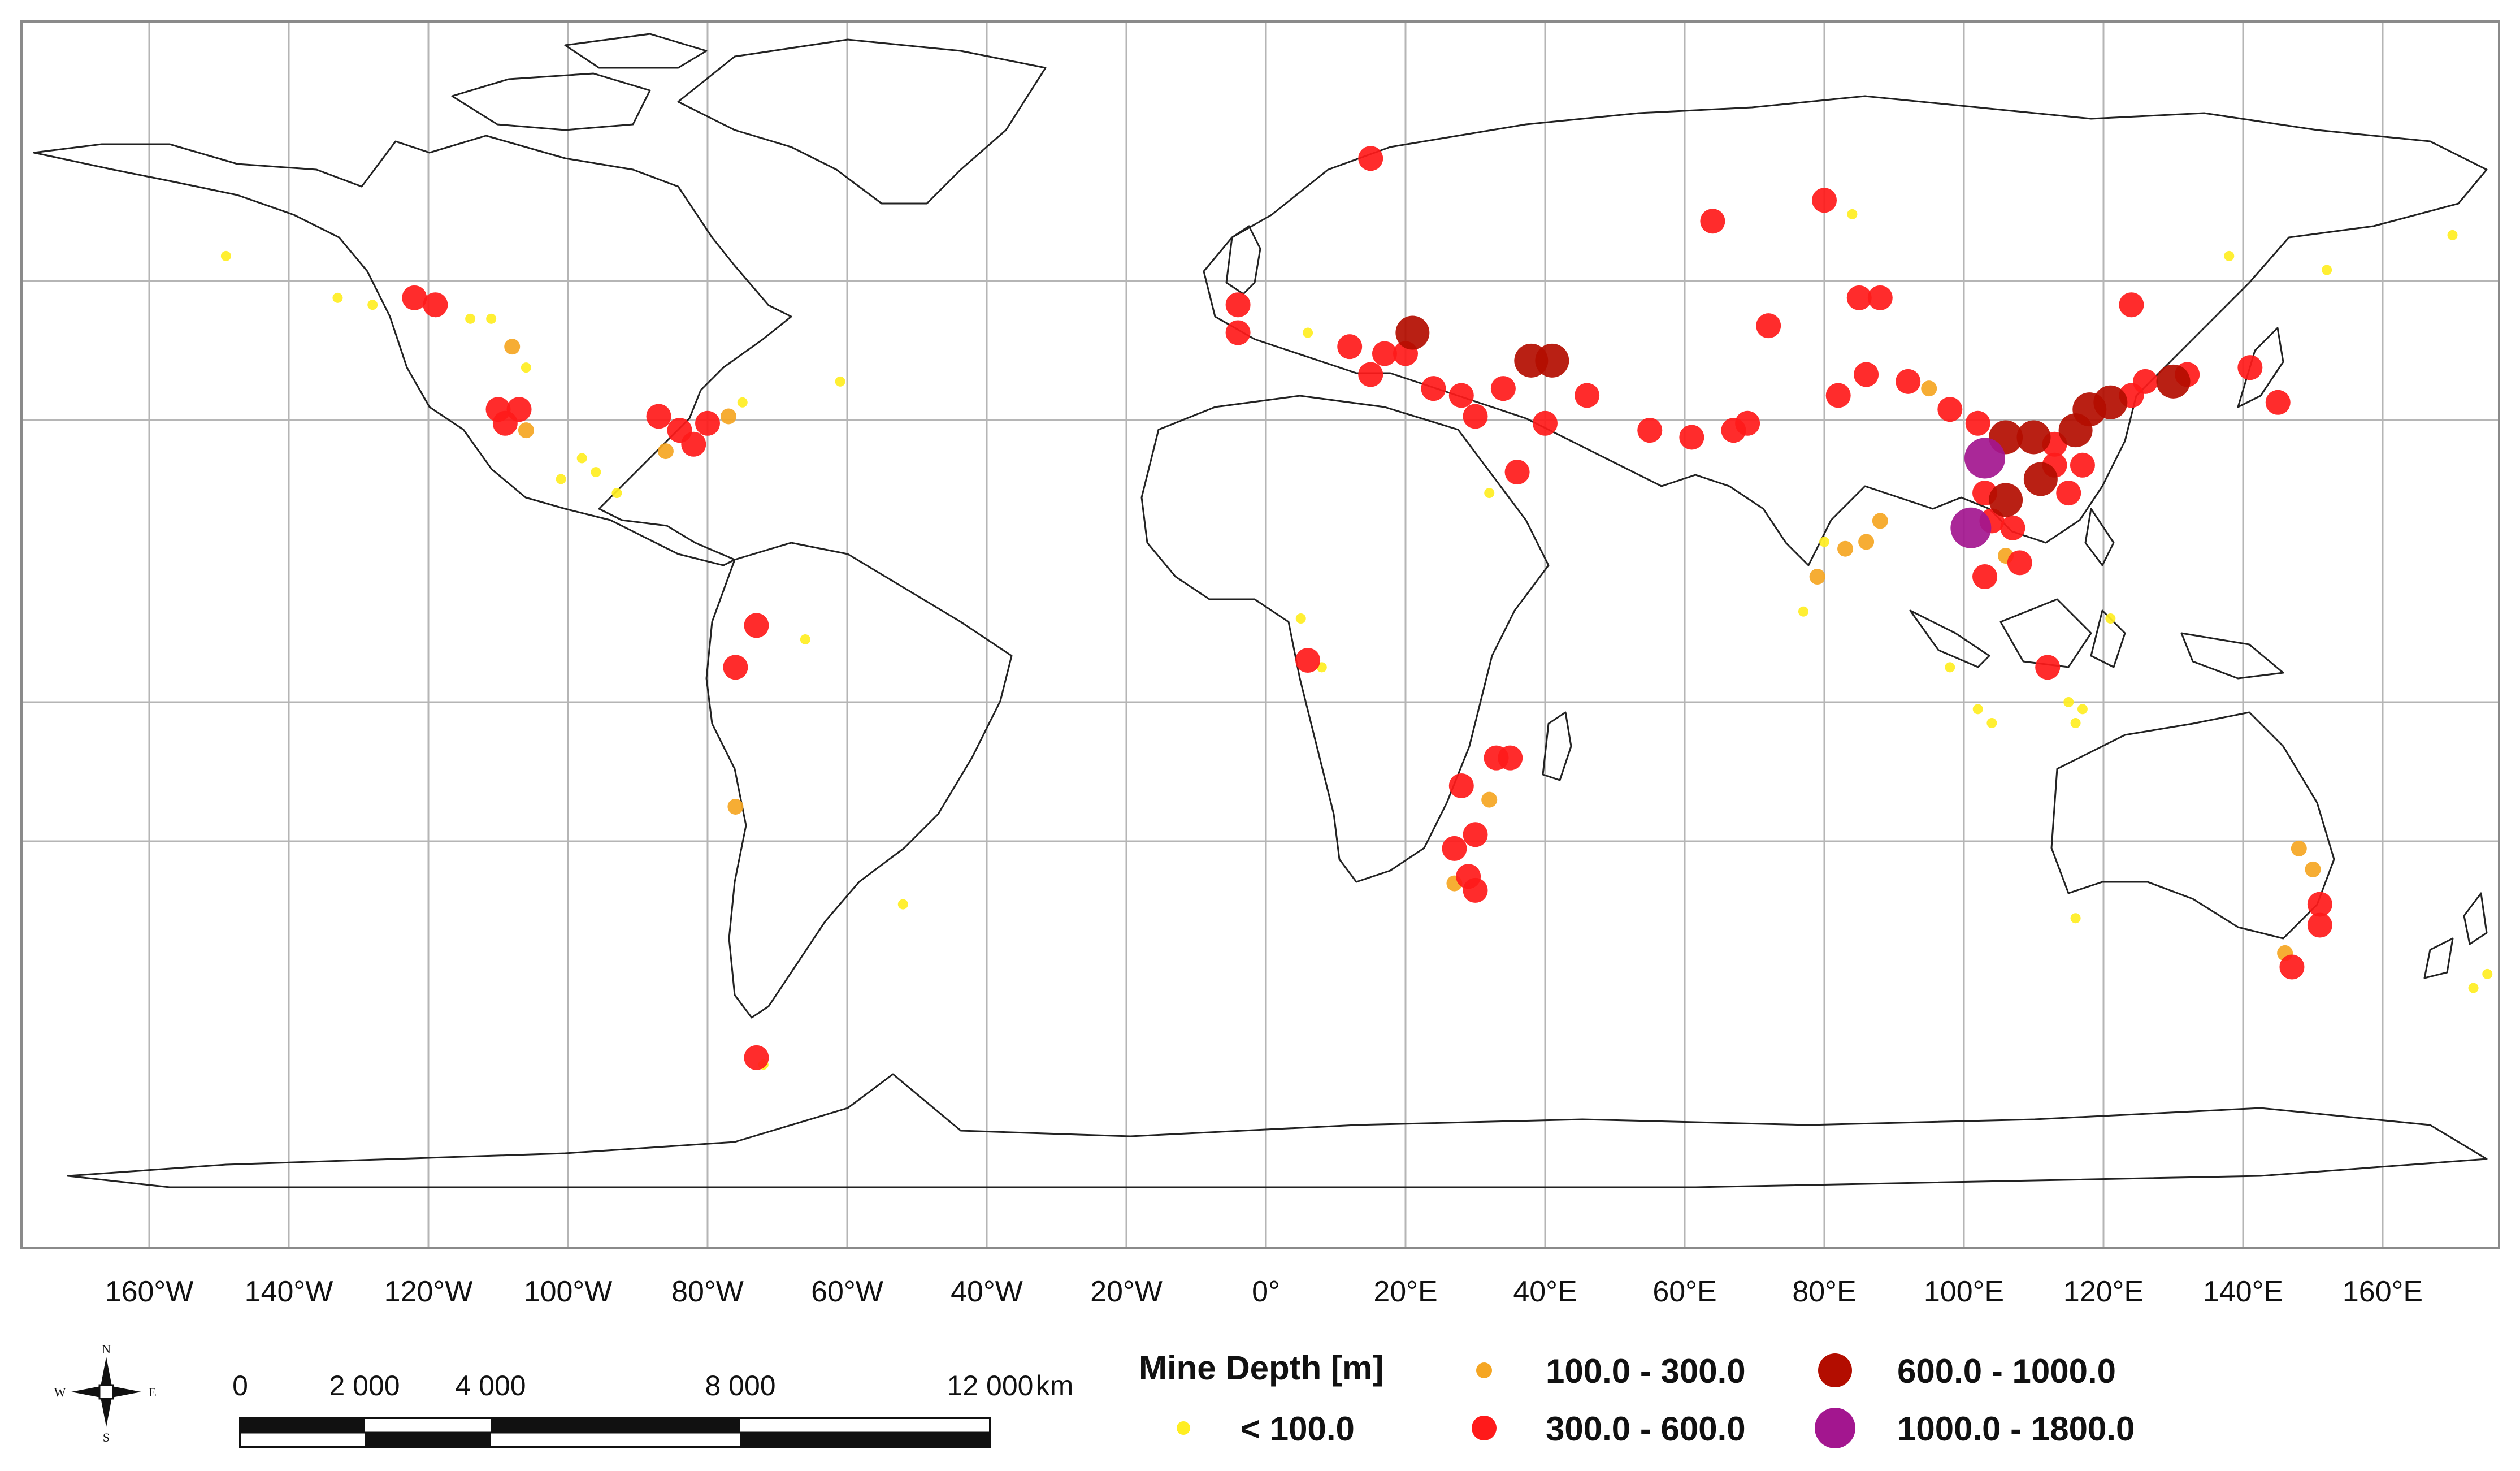  I want to click on lon-label: 160°E, so click(2383, 1291).